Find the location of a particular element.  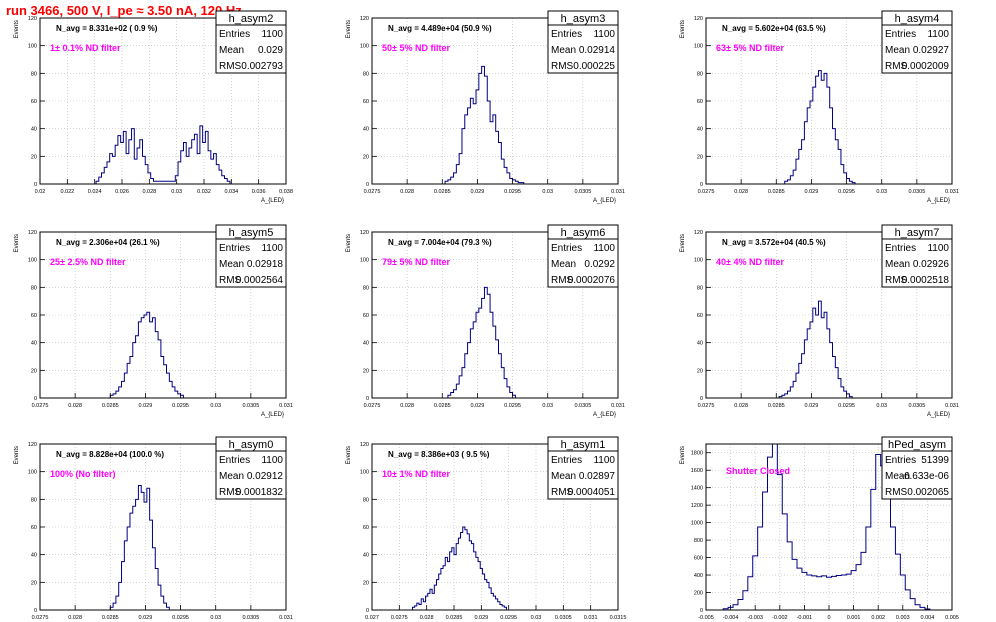

stats-value: 0.02914 is located at coordinates (597, 50).